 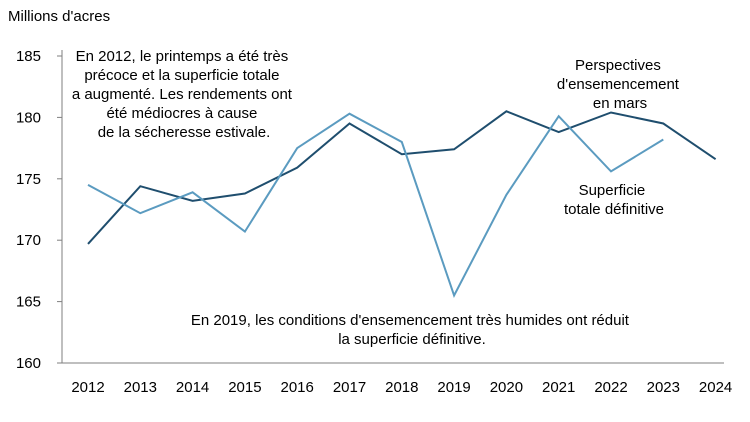 I want to click on y-tick-label: 180, so click(x=28, y=117).